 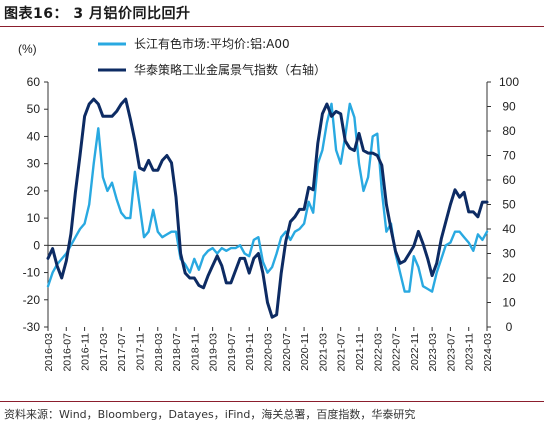 What do you see at coordinates (122, 352) in the screenshot?
I see `x-tick-label: 2017-07` at bounding box center [122, 352].